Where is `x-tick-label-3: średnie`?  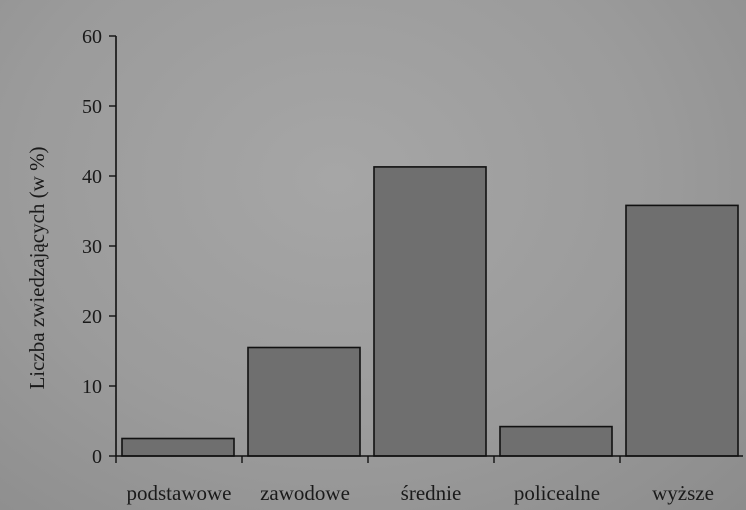 x-tick-label-3: średnie is located at coordinates (431, 493).